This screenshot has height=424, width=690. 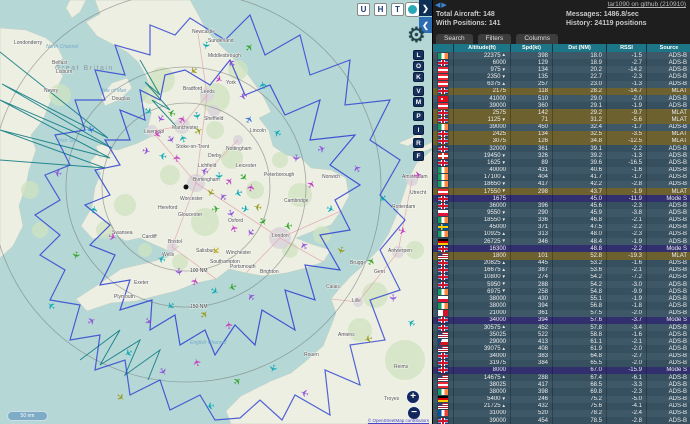 What do you see at coordinates (561, 149) in the screenshot?
I see `aircraft-row: 32000 361 39.1 -2.2 ADS-B` at bounding box center [561, 149].